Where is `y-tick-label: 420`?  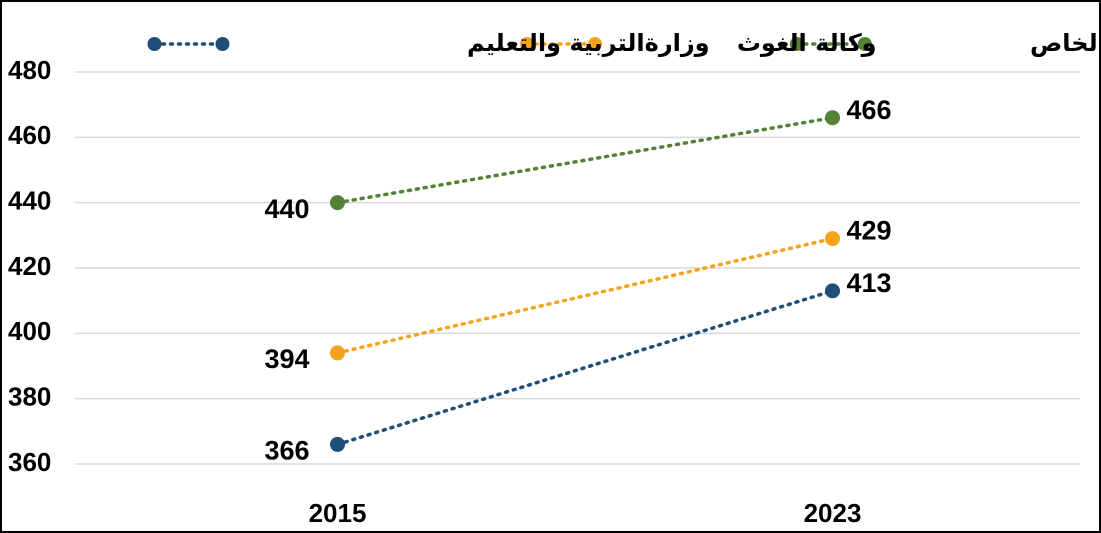
y-tick-label: 420 is located at coordinates (29, 266).